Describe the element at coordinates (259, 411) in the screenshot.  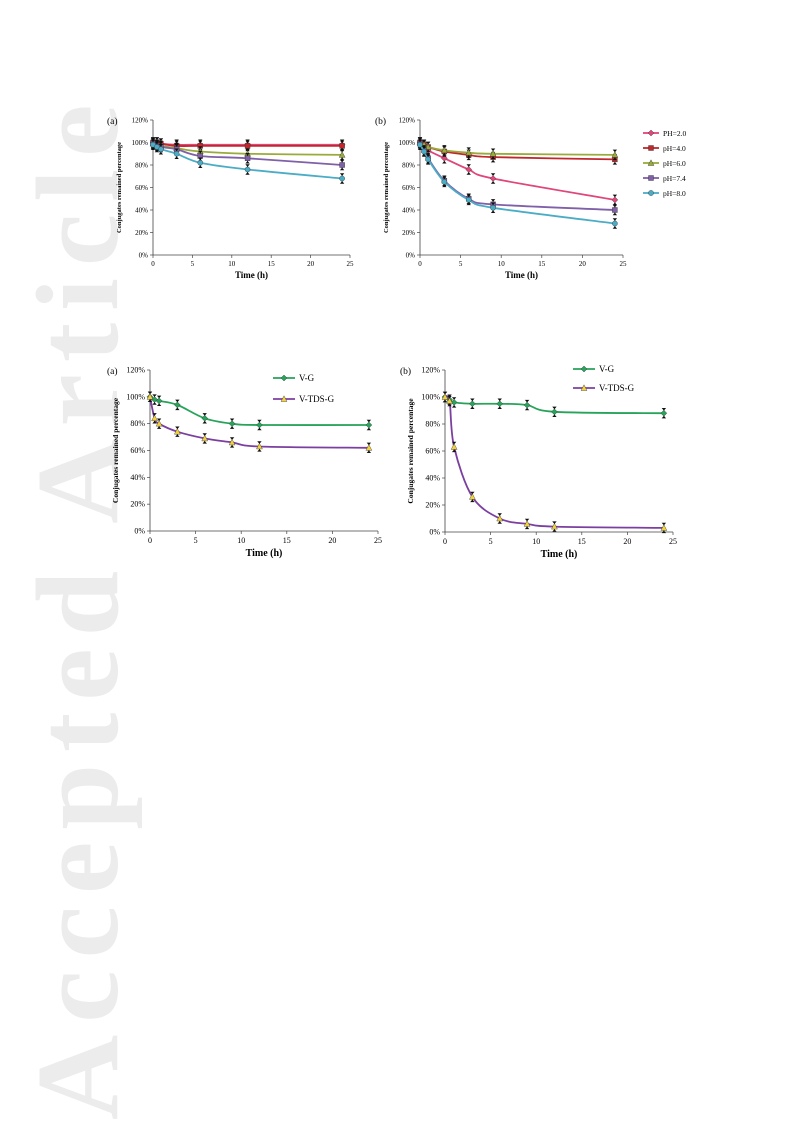
I see `series-v-g` at that location.